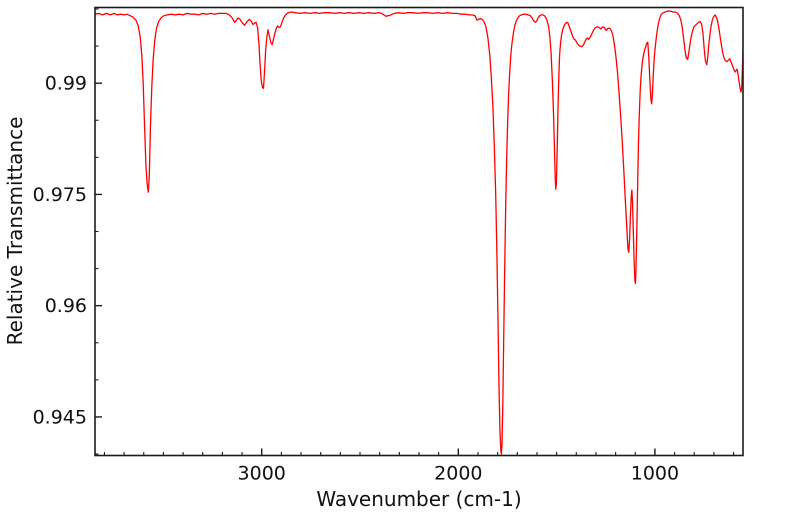  Describe the element at coordinates (418, 499) in the screenshot. I see `x-axis-label: Wavenumber (cm-1)` at that location.